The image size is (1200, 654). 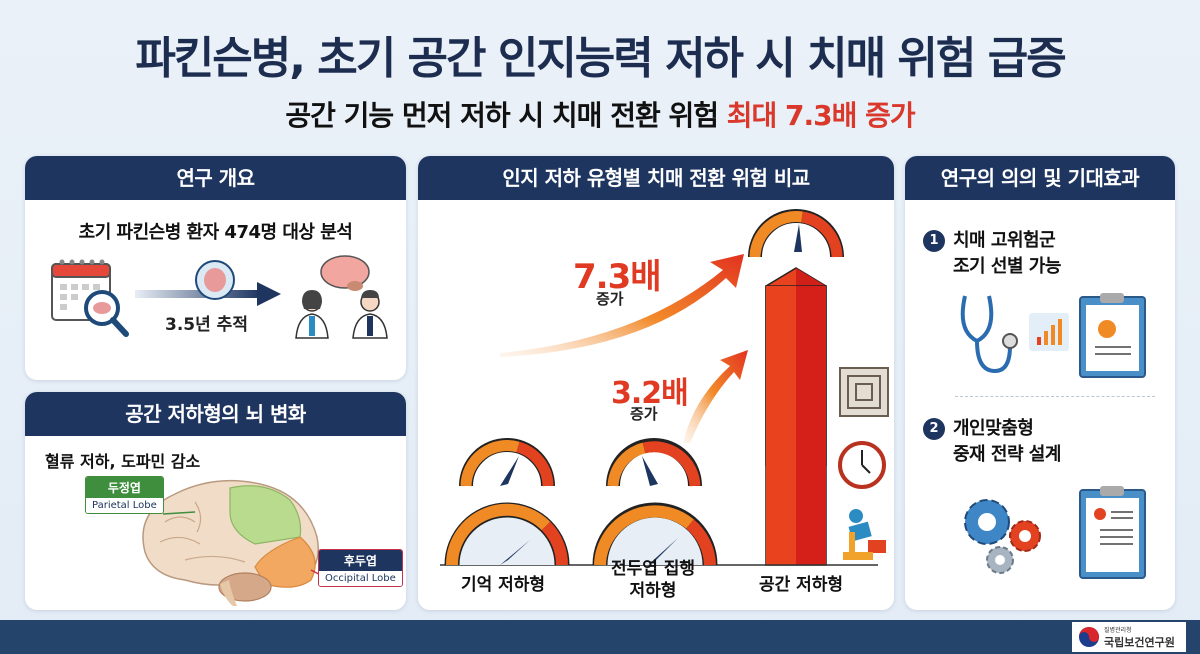 I want to click on subtitle-text: 공간 기능 먼저 저하 시 치매 전환 위험, so click(x=506, y=115).